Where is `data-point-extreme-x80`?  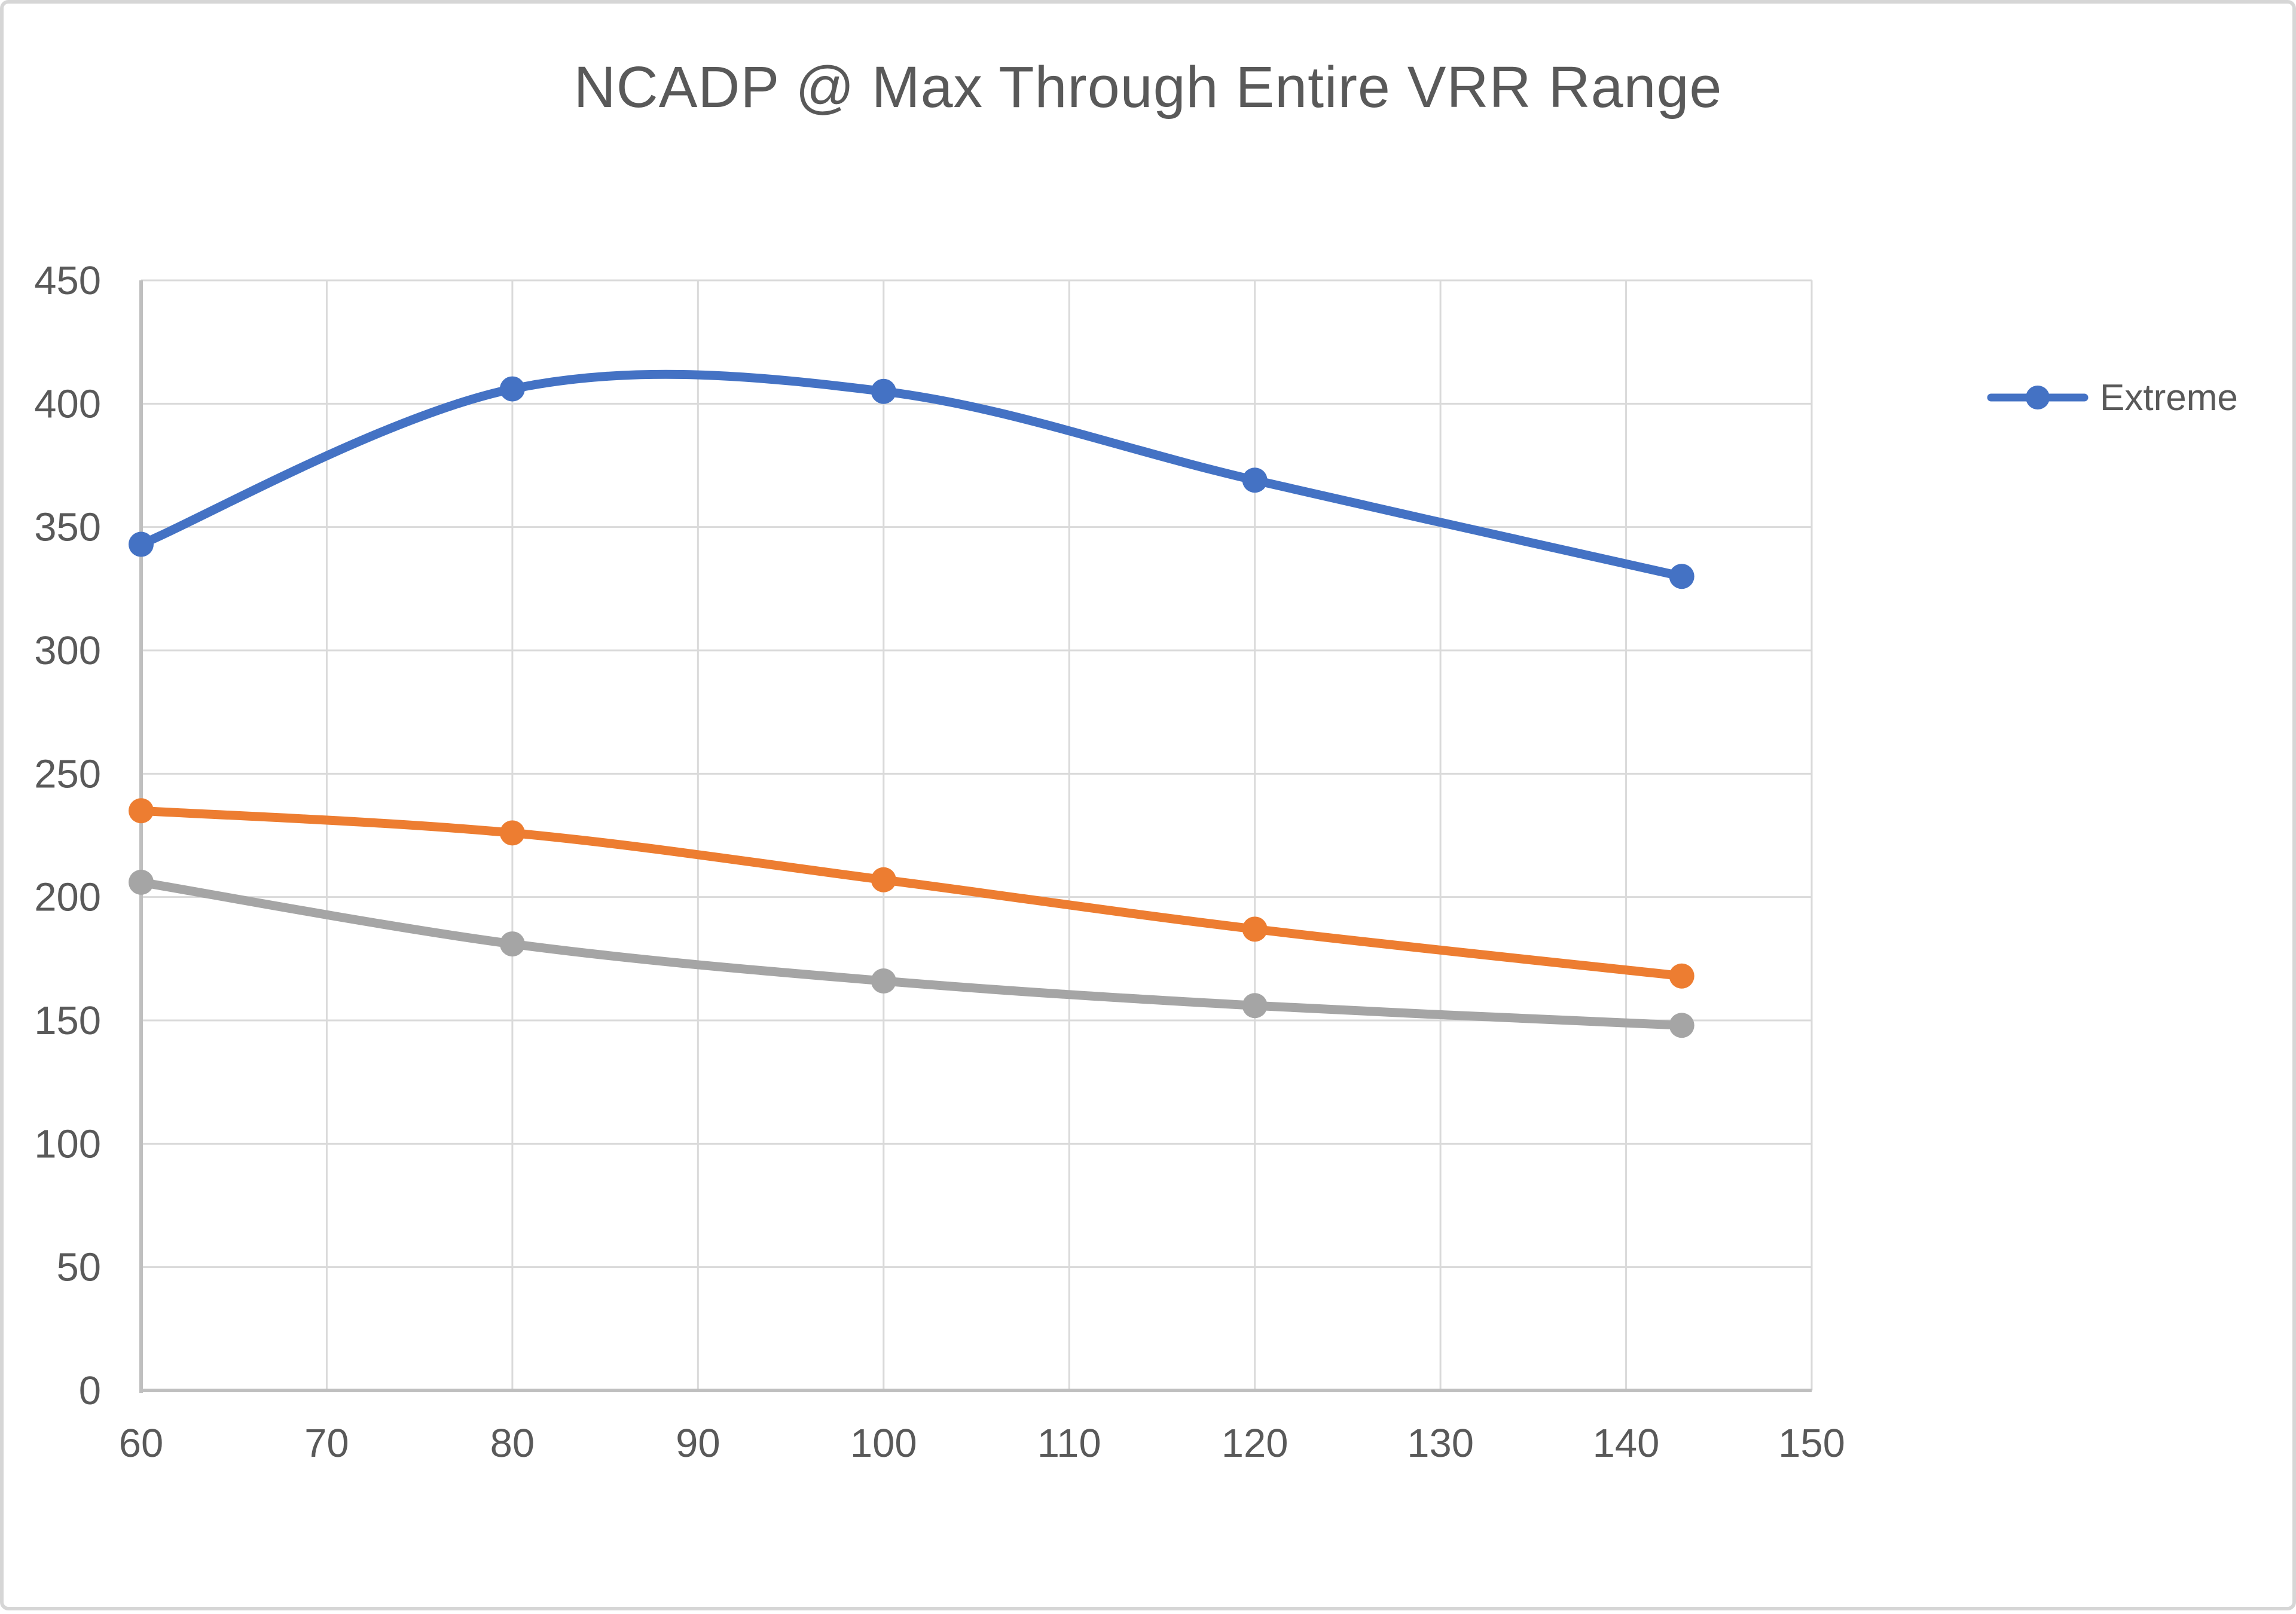 data-point-extreme-x80 is located at coordinates (512, 389).